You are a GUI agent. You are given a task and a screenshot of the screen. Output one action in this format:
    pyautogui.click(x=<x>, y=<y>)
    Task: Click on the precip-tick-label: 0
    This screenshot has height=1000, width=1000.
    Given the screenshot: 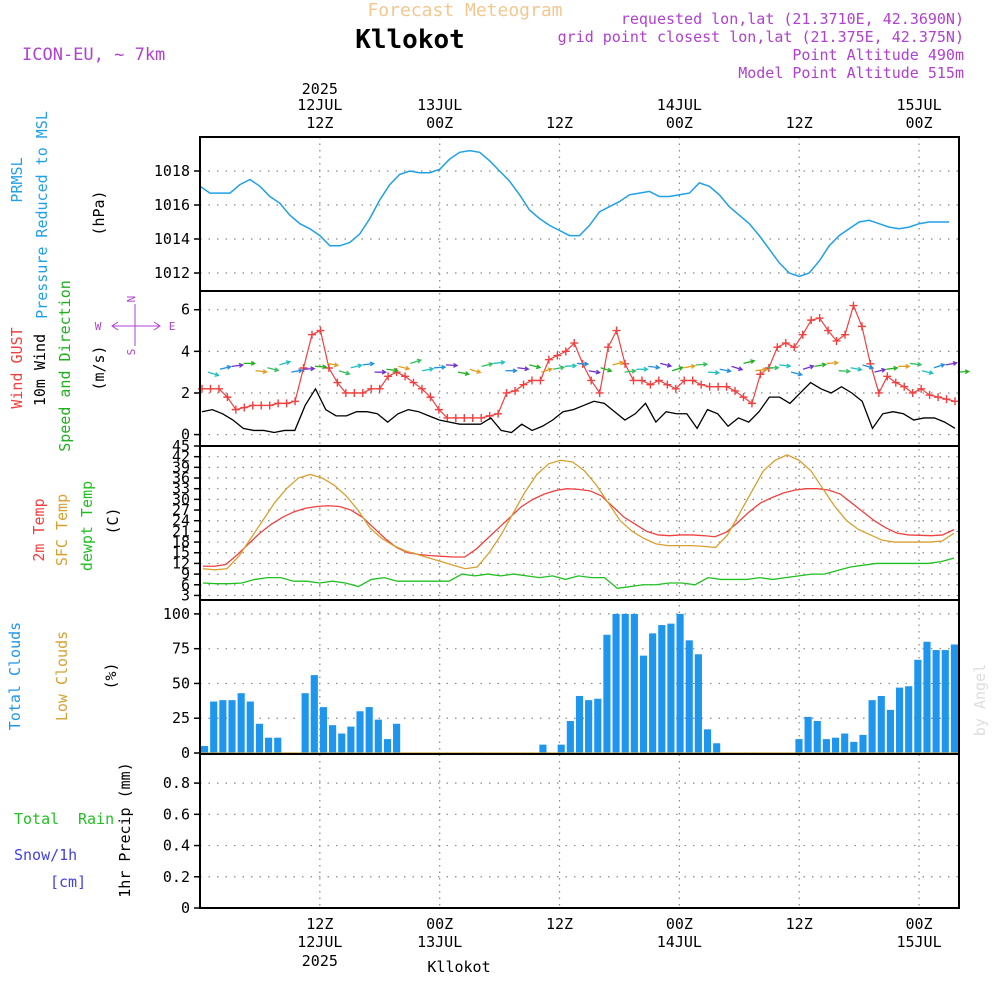 What is the action you would take?
    pyautogui.click(x=185, y=908)
    